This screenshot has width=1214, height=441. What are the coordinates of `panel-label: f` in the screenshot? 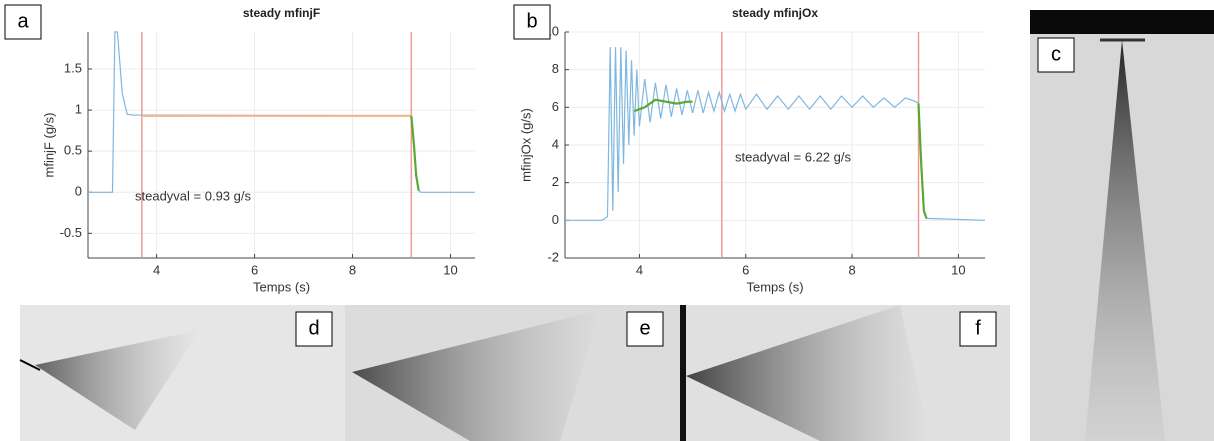 It's located at (978, 328).